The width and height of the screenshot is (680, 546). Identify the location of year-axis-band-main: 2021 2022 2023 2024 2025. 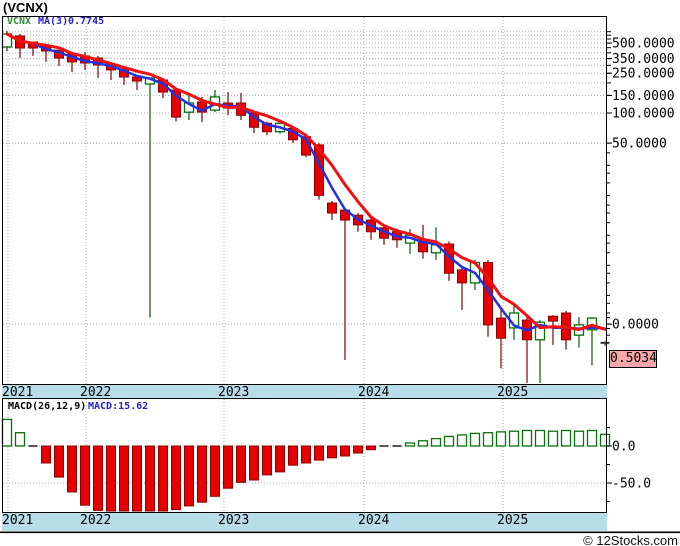
(304, 392).